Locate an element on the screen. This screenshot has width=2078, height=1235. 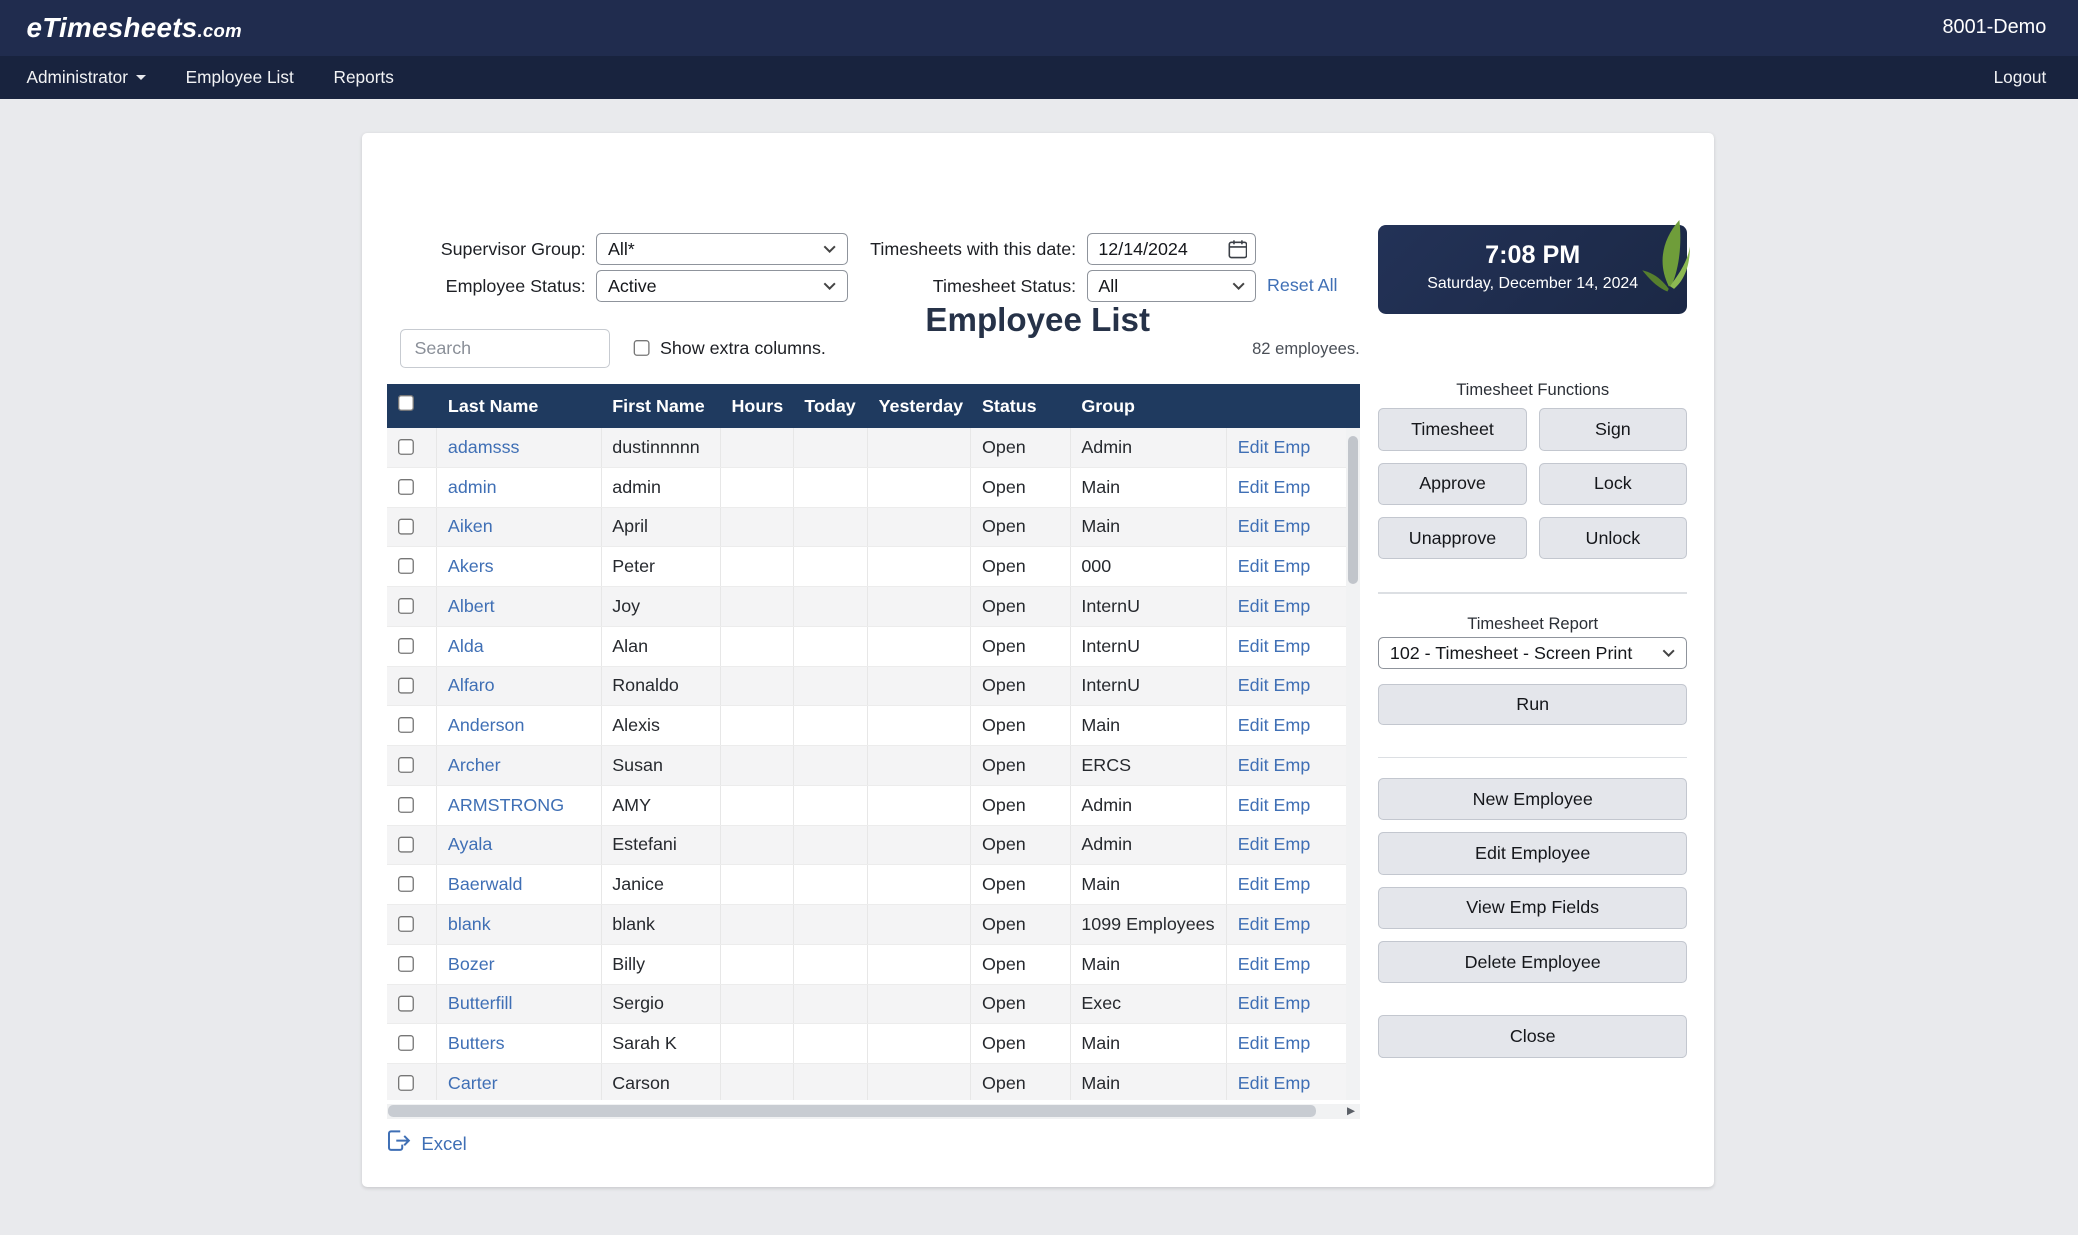
last-name-link: Ayala is located at coordinates (470, 844).